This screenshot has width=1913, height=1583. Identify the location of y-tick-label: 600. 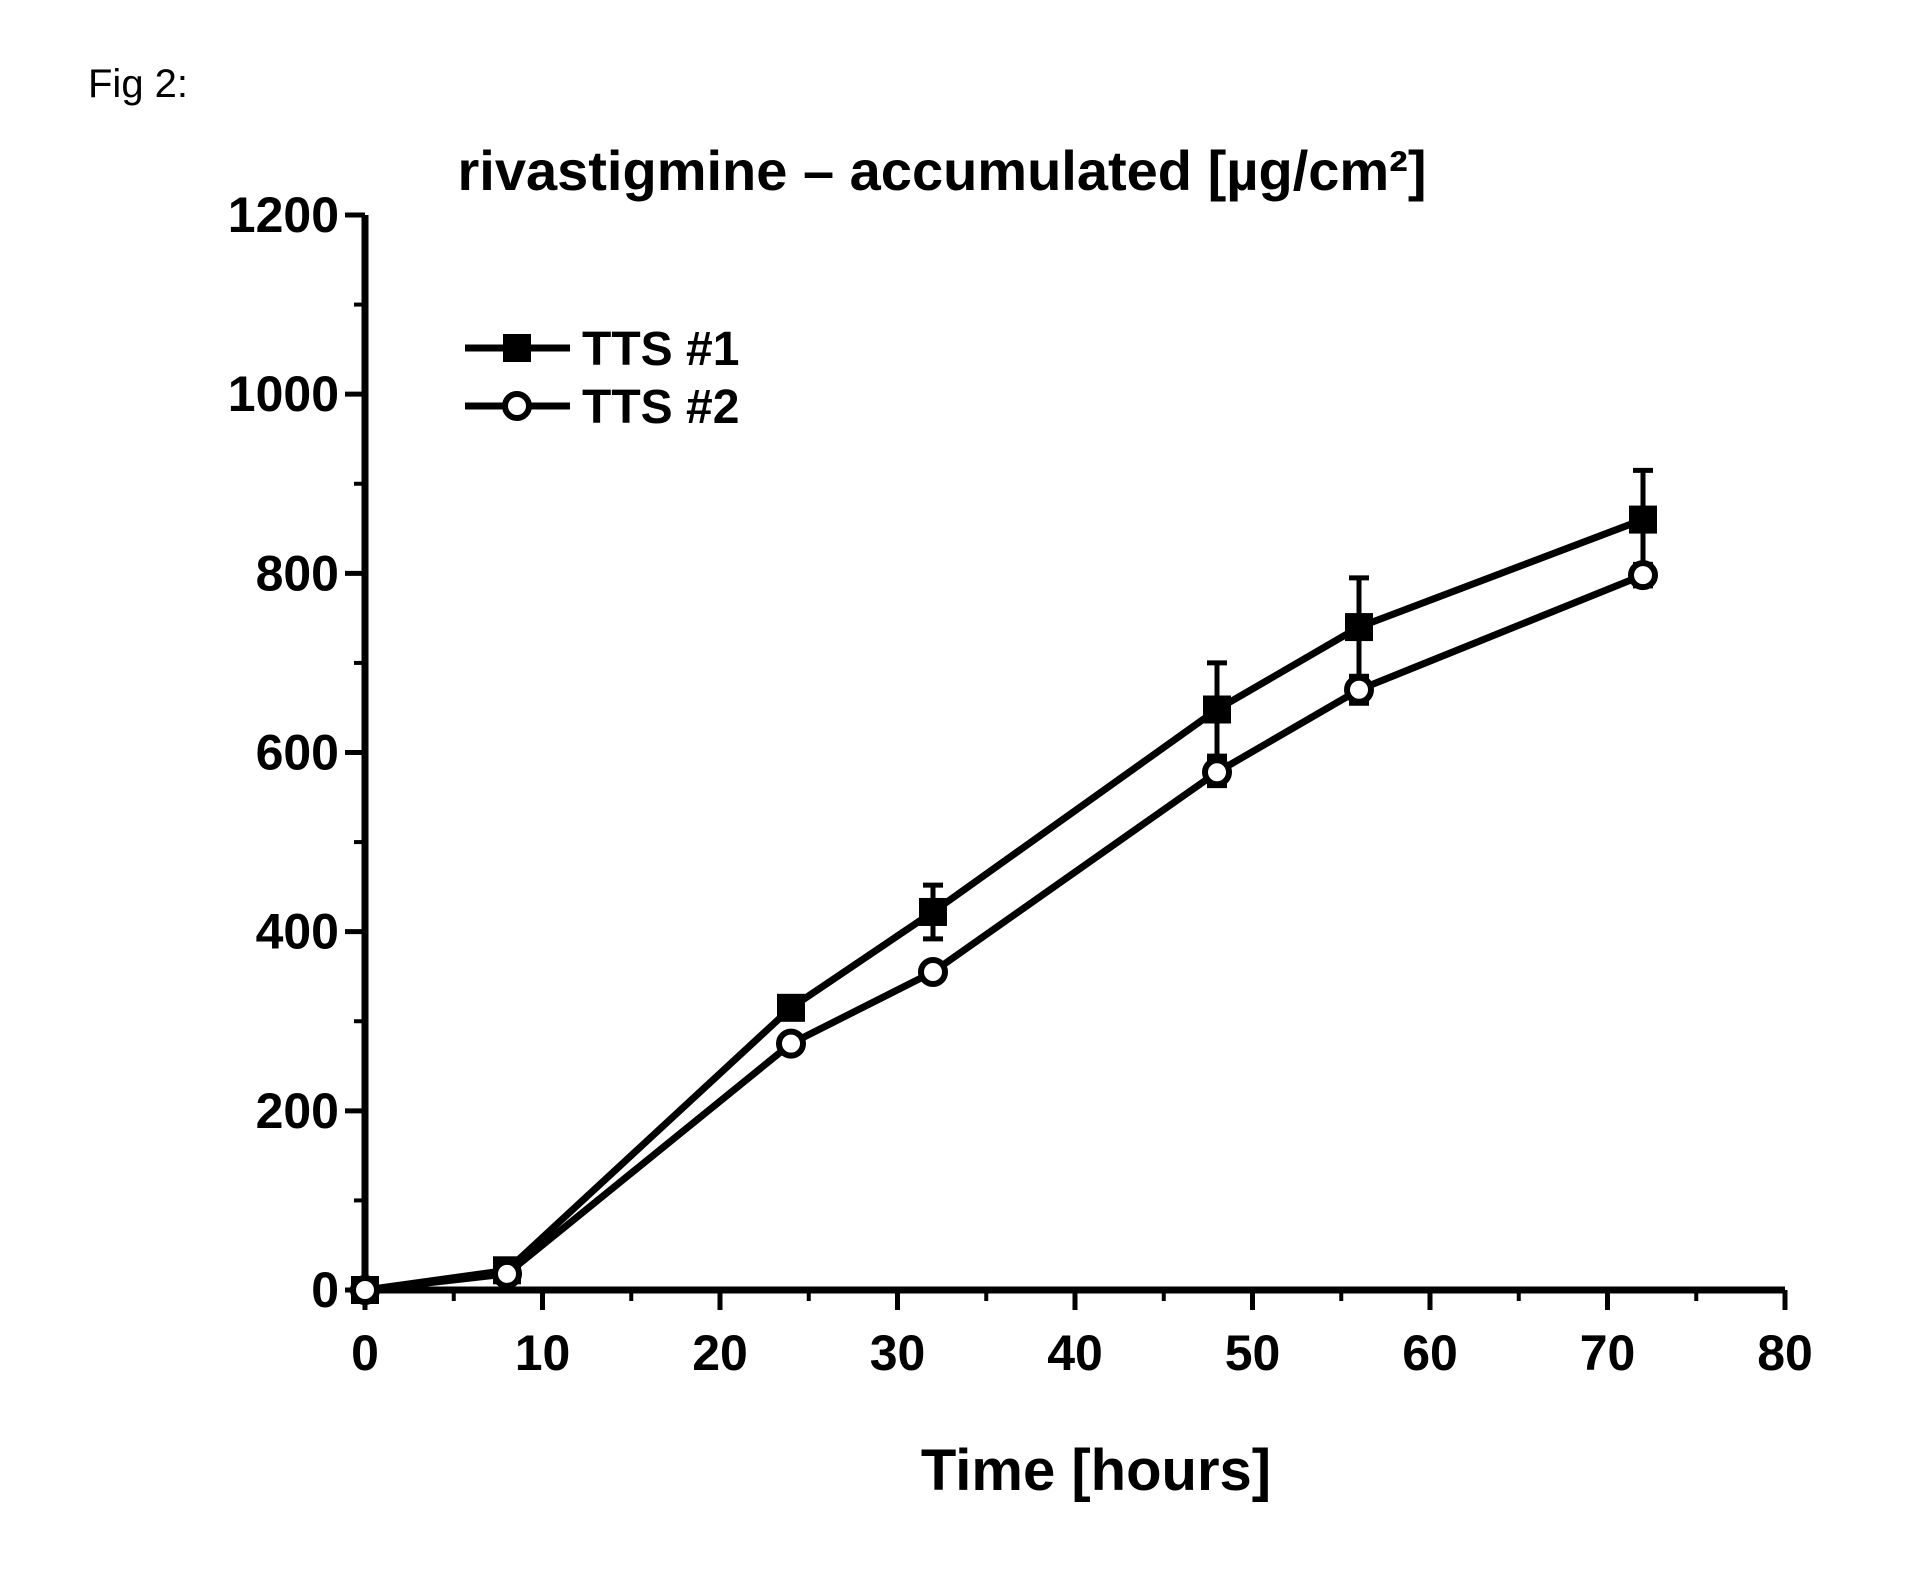
(297, 753).